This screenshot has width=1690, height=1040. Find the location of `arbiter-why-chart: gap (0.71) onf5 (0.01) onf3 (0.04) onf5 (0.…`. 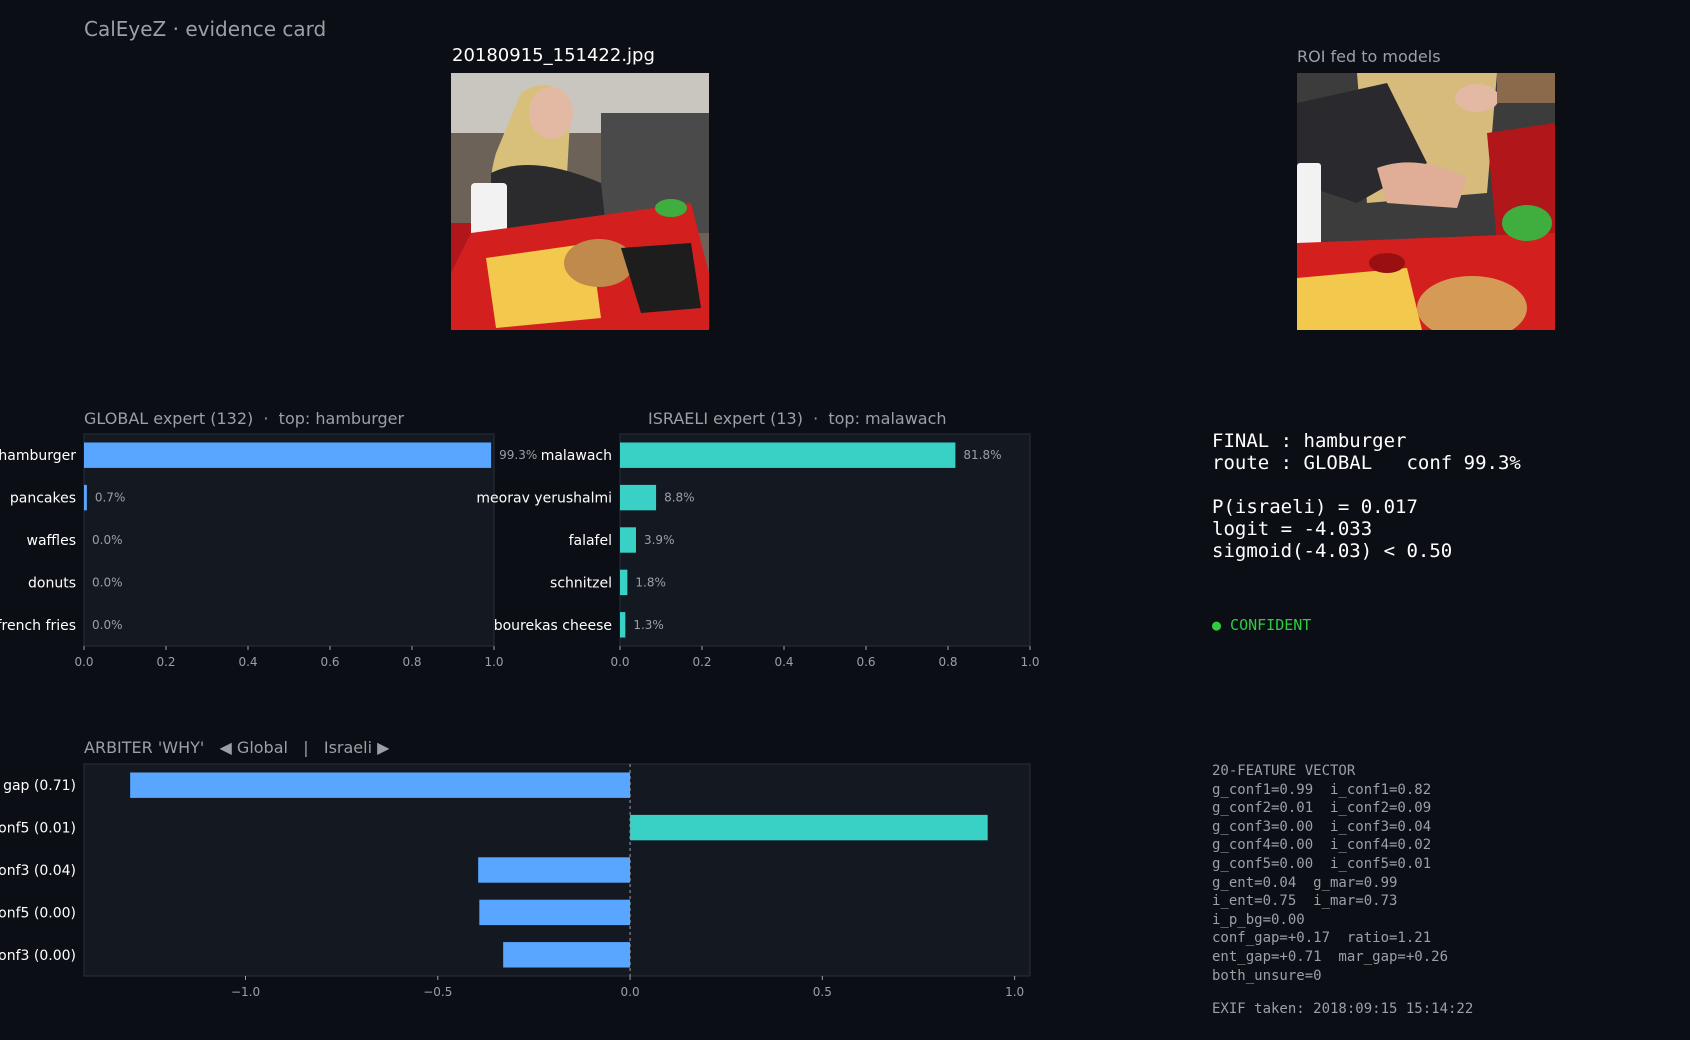

arbiter-why-chart: gap (0.71) onf5 (0.01) onf3 (0.04) onf5 (0.… is located at coordinates (515, 881).